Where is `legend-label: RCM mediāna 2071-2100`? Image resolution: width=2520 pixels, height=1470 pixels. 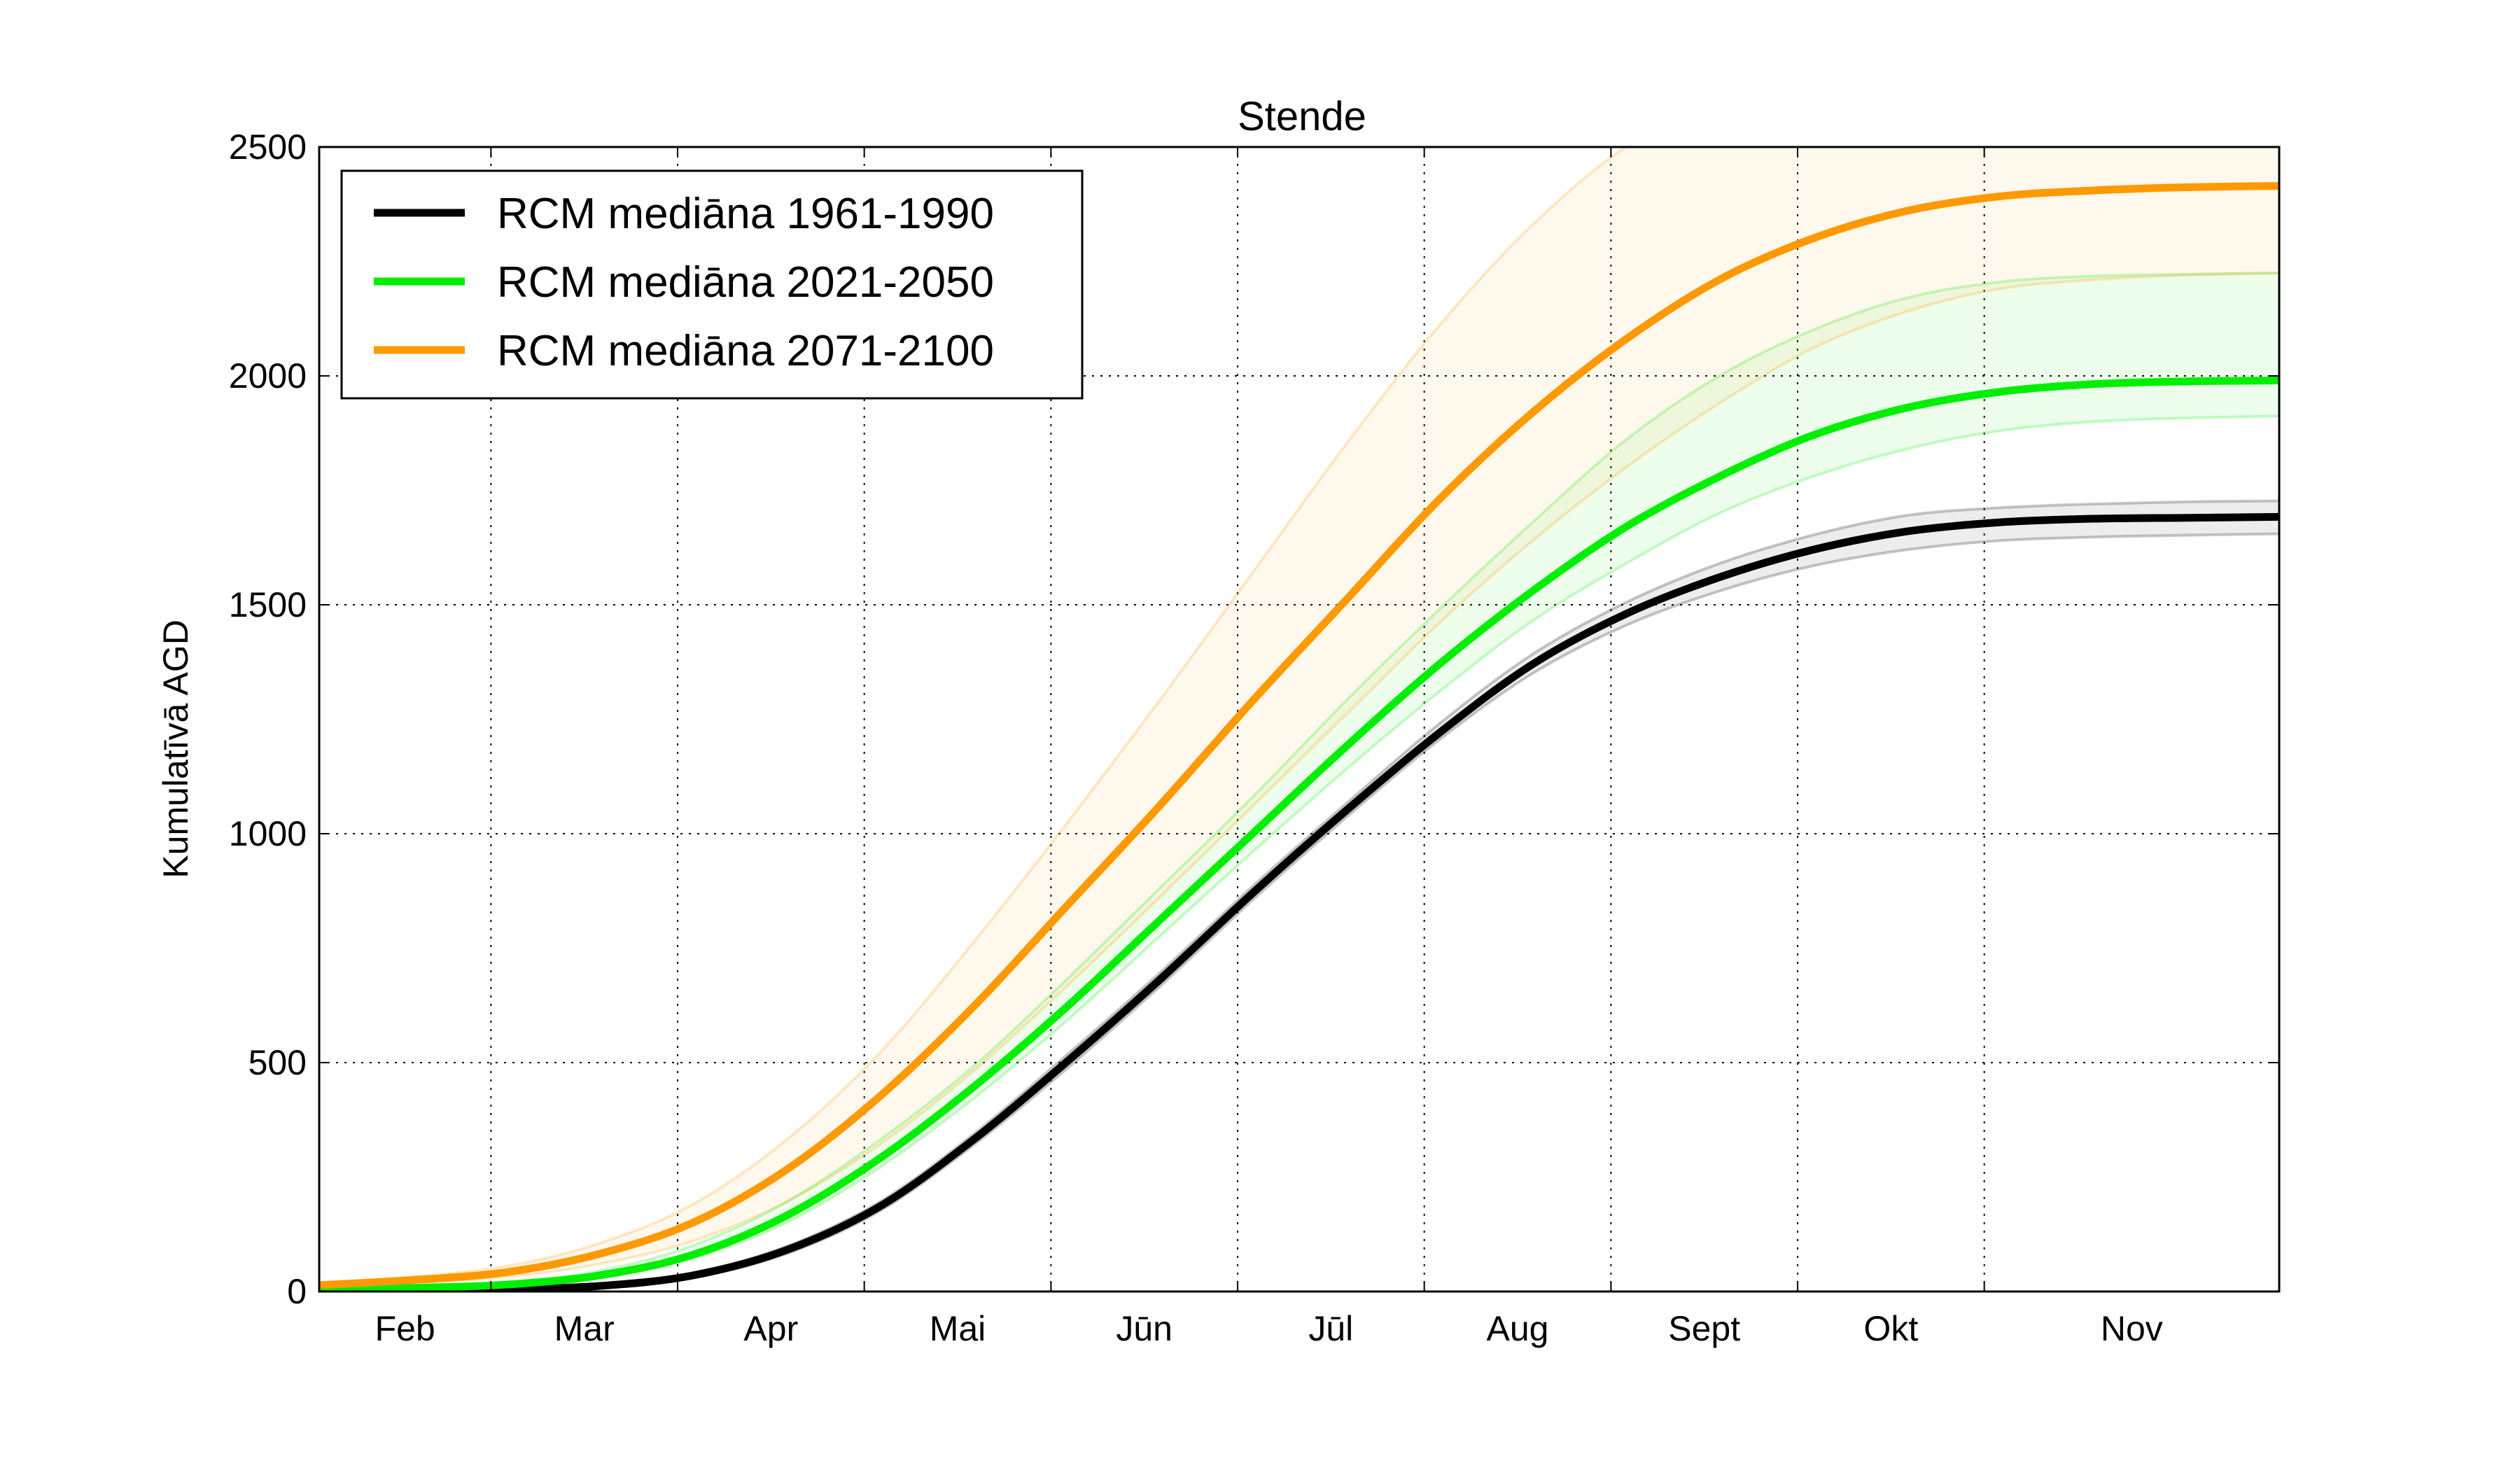 legend-label: RCM mediāna 2071-2100 is located at coordinates (745, 351).